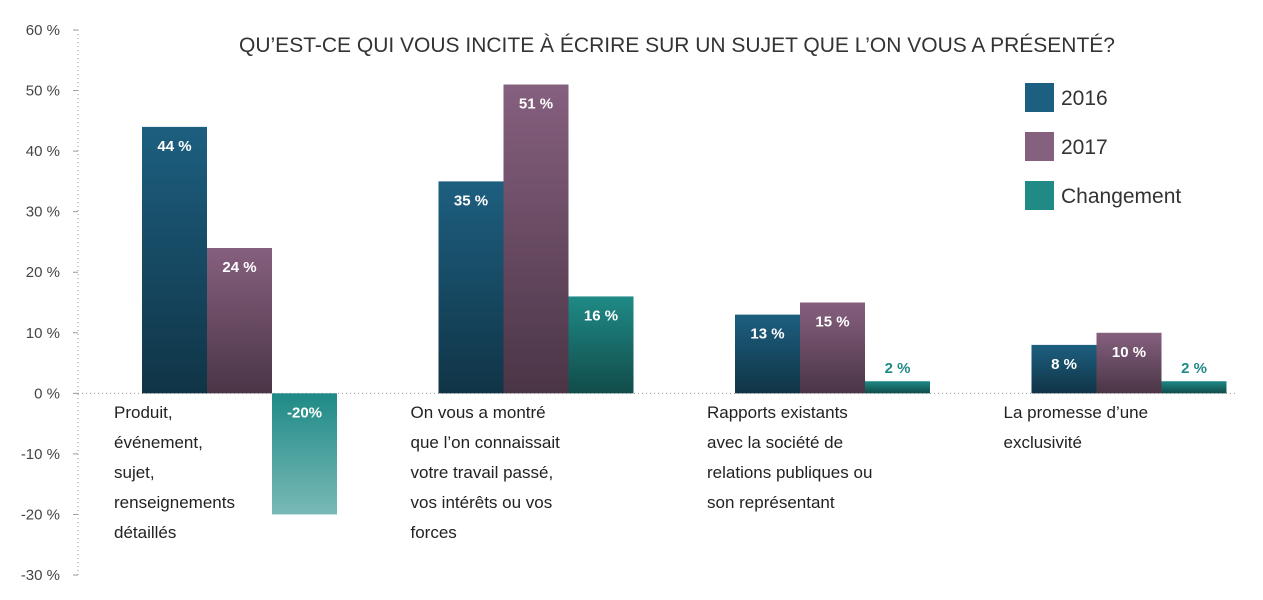 Image resolution: width=1263 pixels, height=600 pixels. I want to click on y-tick-label: -10 %, so click(40, 454).